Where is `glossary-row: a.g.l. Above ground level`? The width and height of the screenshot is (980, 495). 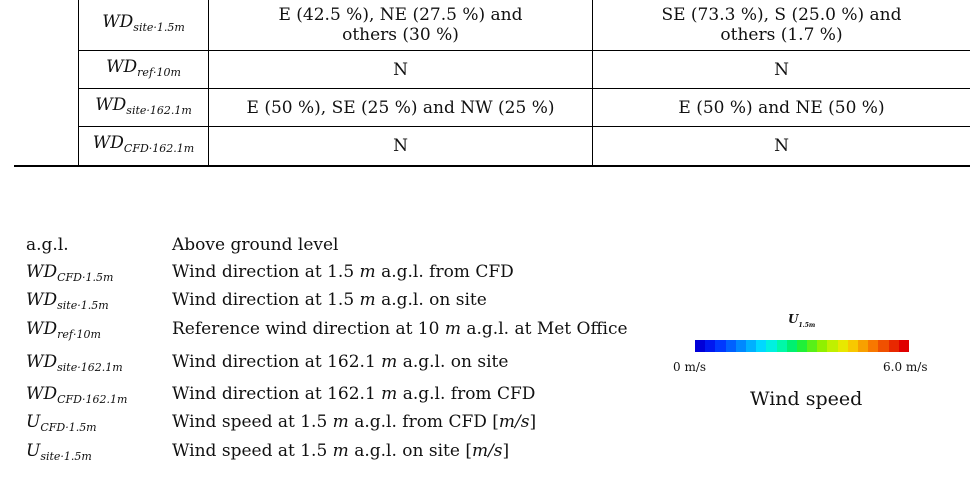 glossary-row: a.g.l. Above ground level is located at coordinates (346, 246).